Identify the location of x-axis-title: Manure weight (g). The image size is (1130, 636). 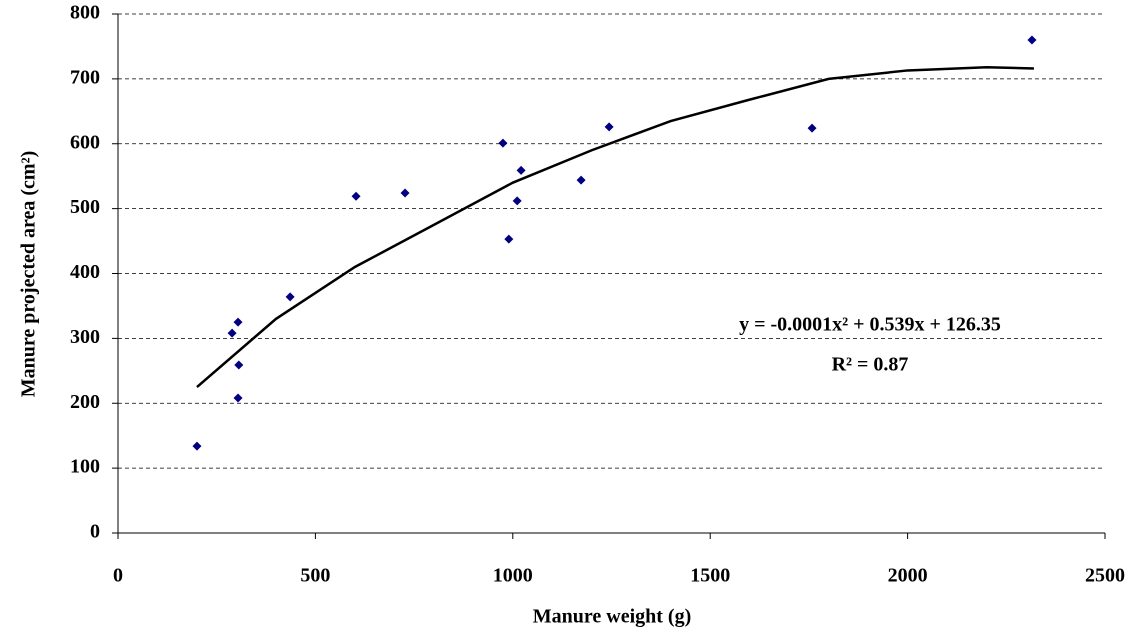
(612, 617).